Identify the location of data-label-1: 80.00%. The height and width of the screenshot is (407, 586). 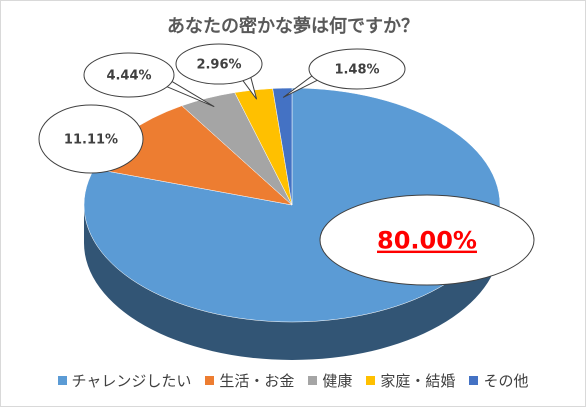
(427, 241).